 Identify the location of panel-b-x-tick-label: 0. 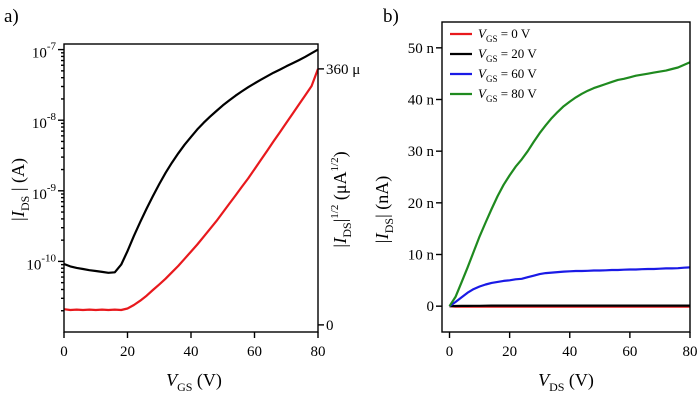
(450, 352).